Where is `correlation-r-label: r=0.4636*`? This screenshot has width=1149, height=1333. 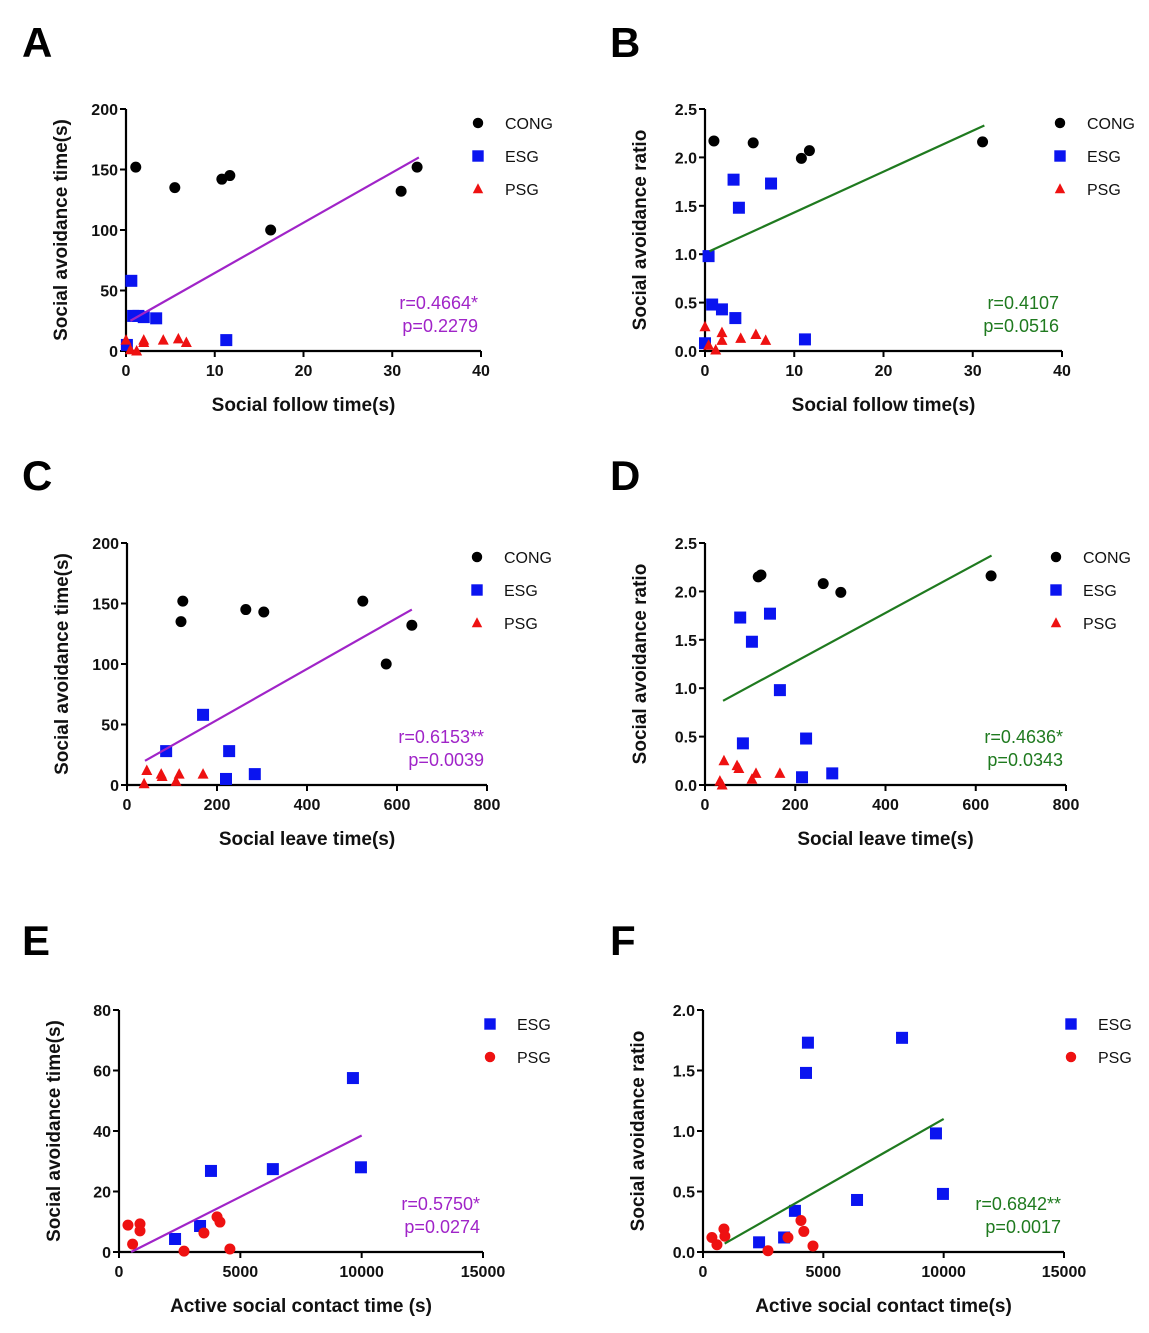
correlation-r-label: r=0.4636* is located at coordinates (1023, 737).